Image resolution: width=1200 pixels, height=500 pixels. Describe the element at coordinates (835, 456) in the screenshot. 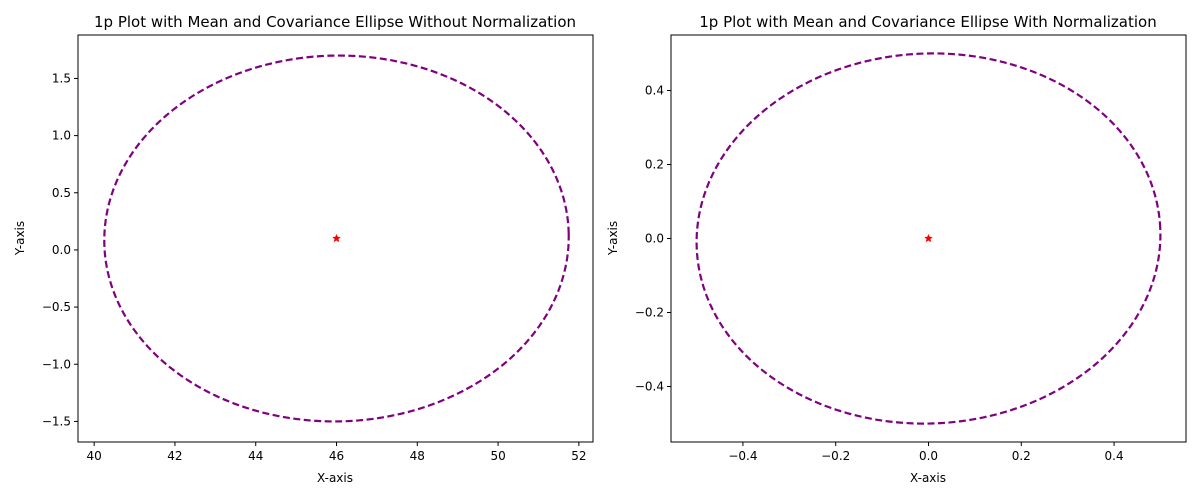

I see `x-tick-label: −0.2` at that location.